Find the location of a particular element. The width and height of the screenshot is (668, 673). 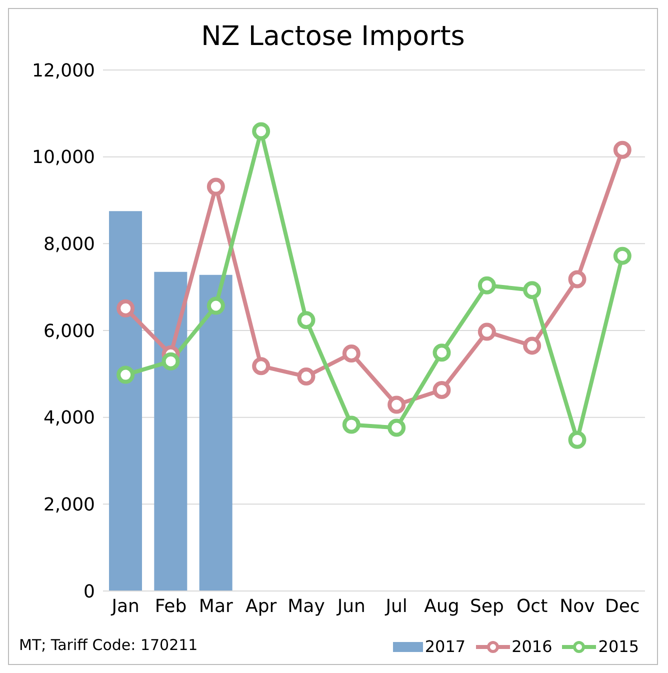

x-tick-label: Nov is located at coordinates (578, 606).